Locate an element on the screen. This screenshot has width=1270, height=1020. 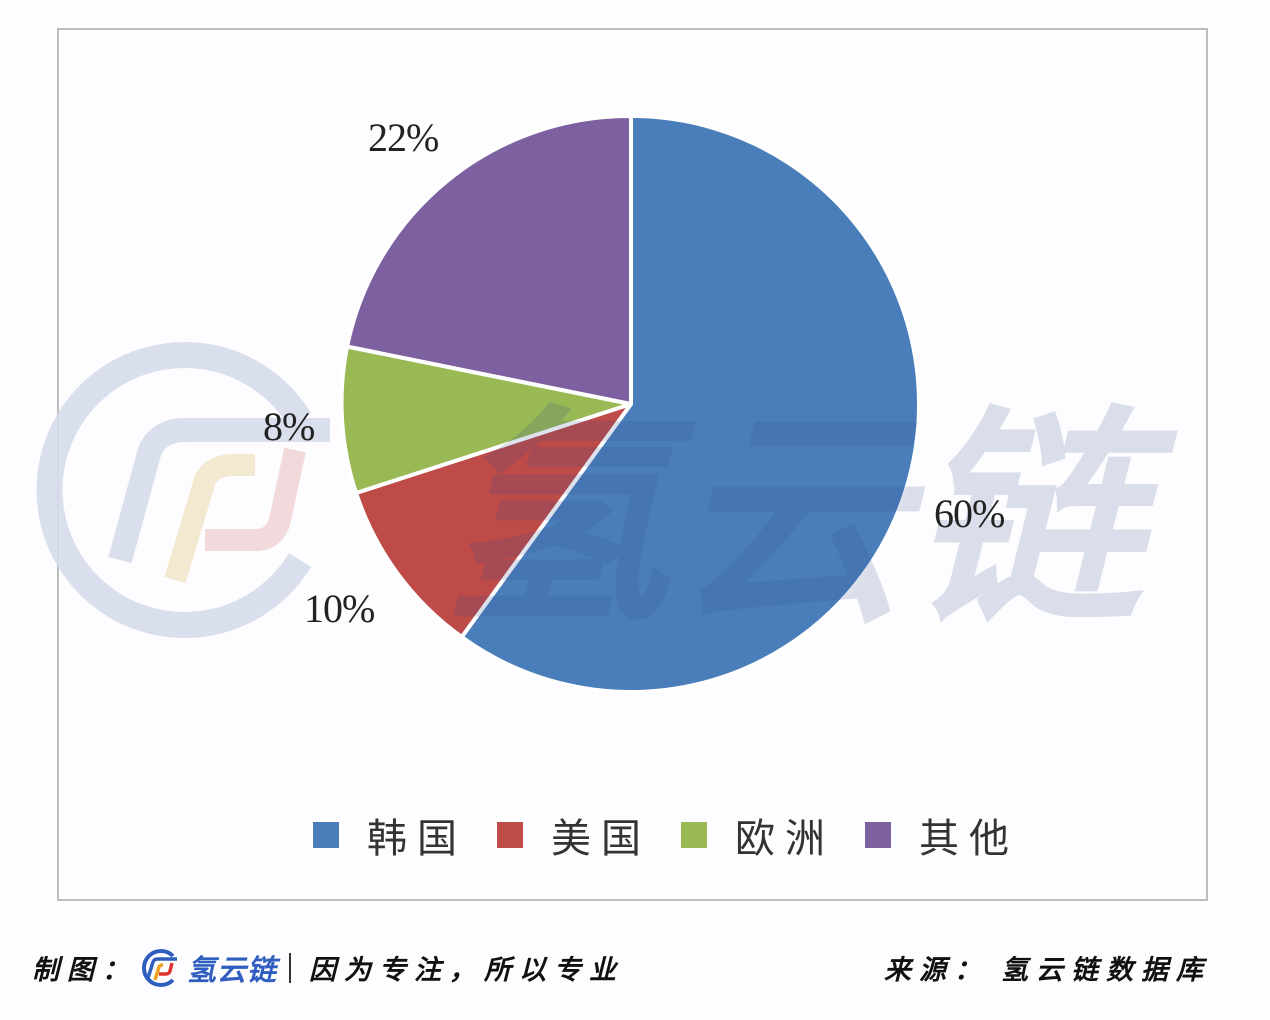
pie-slice-europe is located at coordinates (486, 419).